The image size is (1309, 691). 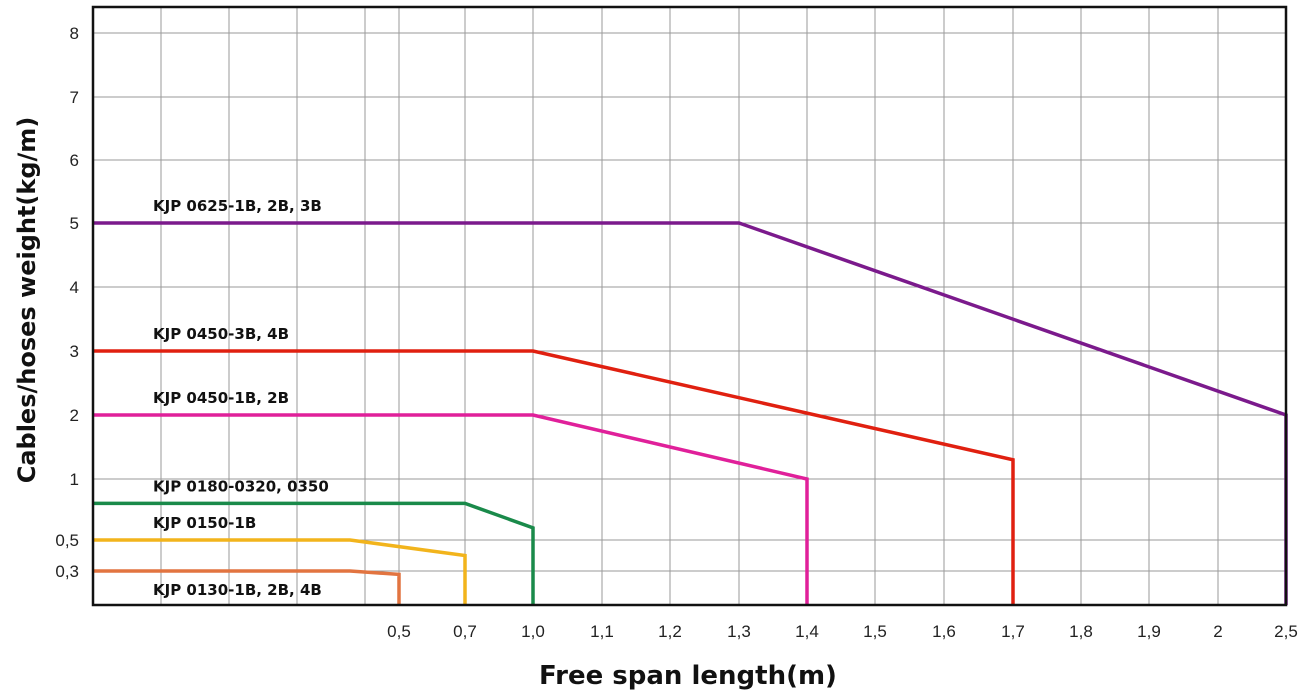 I want to click on x-tick-label: 1,5, so click(x=875, y=631).